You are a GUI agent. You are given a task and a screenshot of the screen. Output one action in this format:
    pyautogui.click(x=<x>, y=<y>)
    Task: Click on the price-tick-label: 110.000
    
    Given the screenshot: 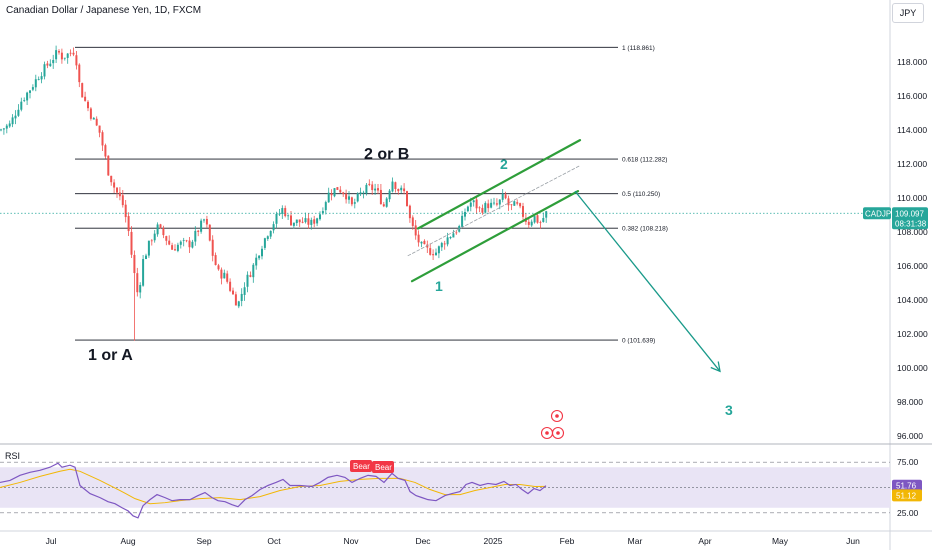 What is the action you would take?
    pyautogui.click(x=912, y=198)
    